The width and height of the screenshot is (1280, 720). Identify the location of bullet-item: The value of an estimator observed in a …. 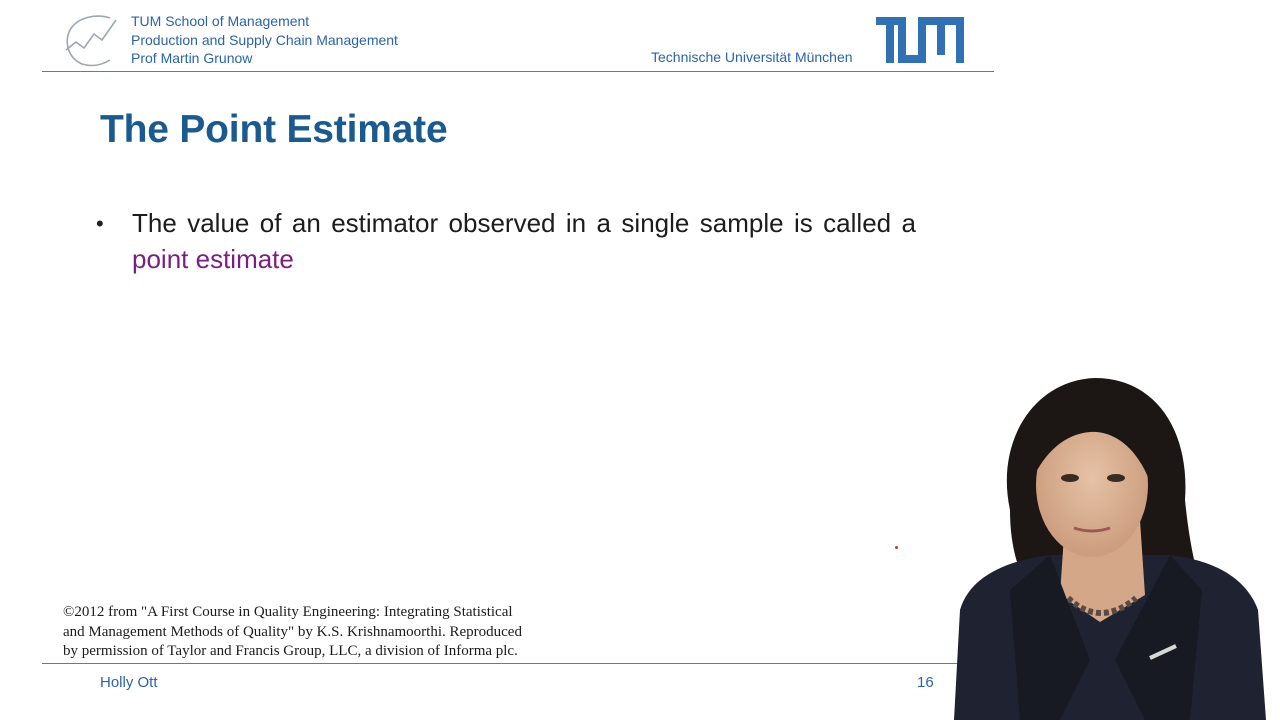
(524, 241).